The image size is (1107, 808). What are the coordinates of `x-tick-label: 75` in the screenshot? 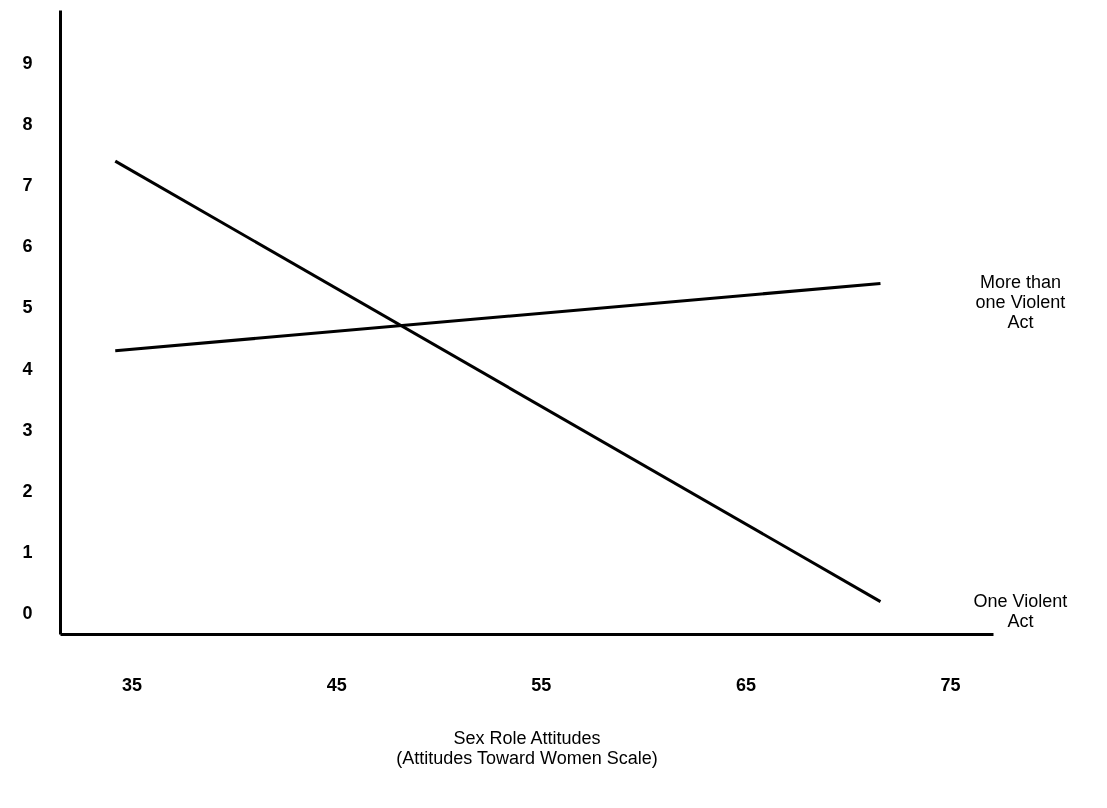 It's located at (950, 684).